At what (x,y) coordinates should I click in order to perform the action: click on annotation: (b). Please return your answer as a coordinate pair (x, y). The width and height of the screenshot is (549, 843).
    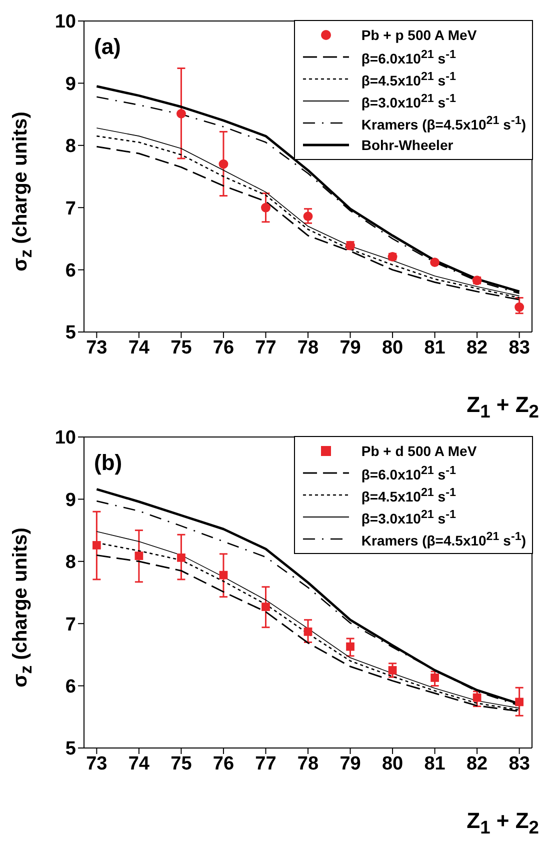
    Looking at the image, I should click on (108, 463).